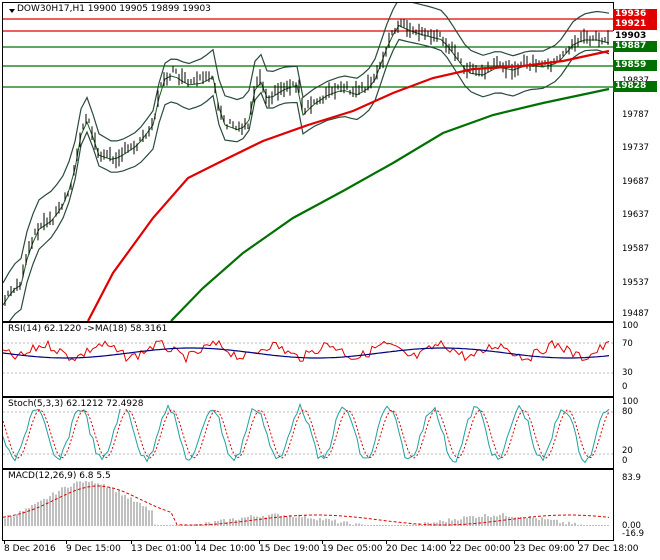 This screenshot has width=660, height=560. I want to click on stoch-tick: 20, so click(627, 451).